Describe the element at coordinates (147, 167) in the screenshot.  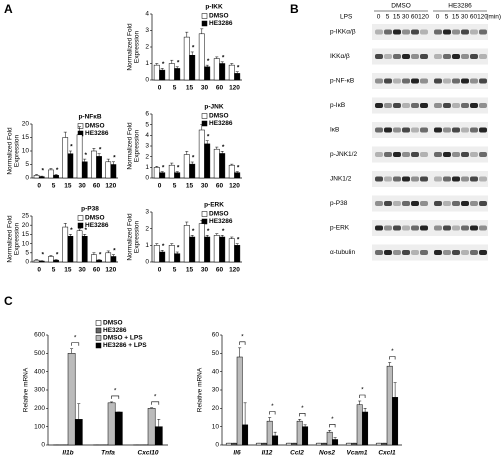
I see `y-tick-label: 1` at that location.